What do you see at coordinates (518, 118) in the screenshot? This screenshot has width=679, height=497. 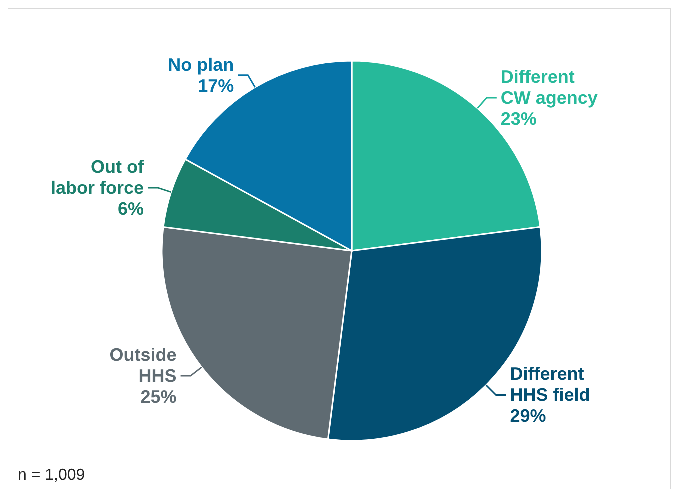 I see `data-label: 23%` at bounding box center [518, 118].